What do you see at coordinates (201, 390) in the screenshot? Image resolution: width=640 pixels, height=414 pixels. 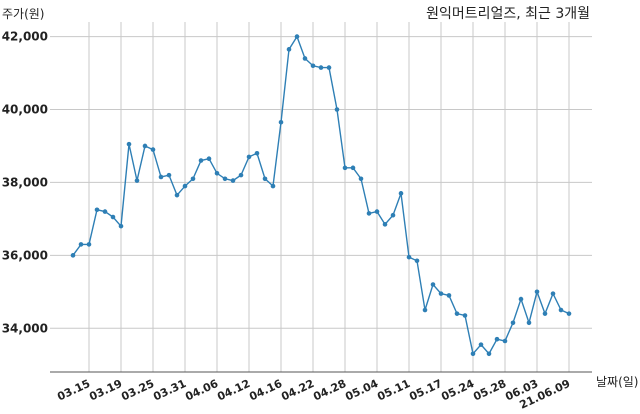 I see `x-tick-label: 04.06` at bounding box center [201, 390].